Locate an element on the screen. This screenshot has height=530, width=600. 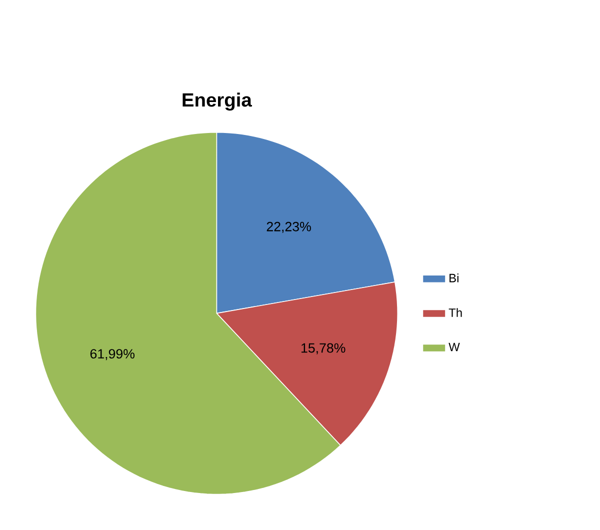
data-label: 15,78% is located at coordinates (324, 348).